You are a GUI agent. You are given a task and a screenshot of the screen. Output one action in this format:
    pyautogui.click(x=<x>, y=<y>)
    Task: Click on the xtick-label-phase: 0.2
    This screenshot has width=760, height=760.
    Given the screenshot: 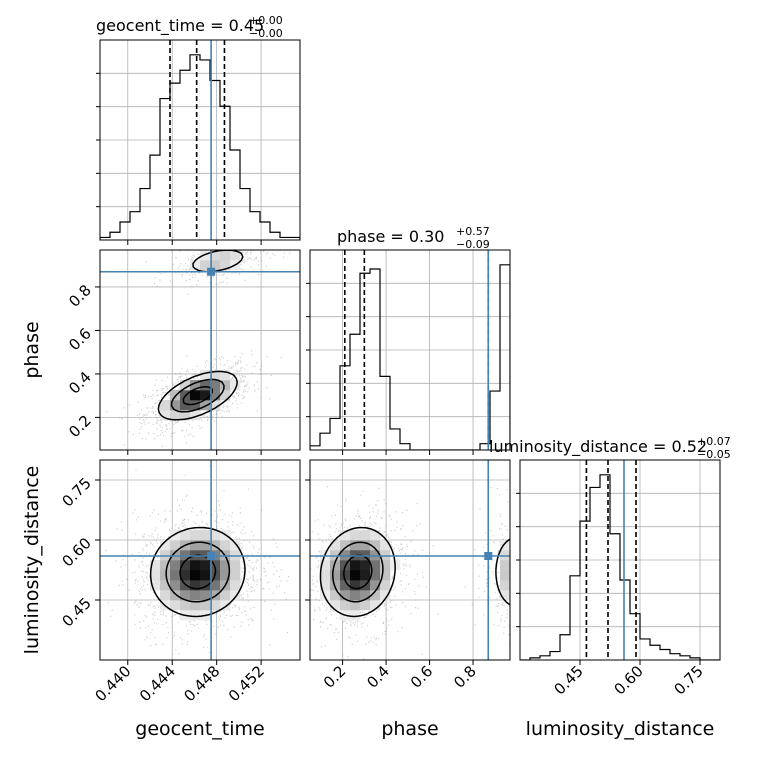 What is the action you would take?
    pyautogui.click(x=335, y=677)
    